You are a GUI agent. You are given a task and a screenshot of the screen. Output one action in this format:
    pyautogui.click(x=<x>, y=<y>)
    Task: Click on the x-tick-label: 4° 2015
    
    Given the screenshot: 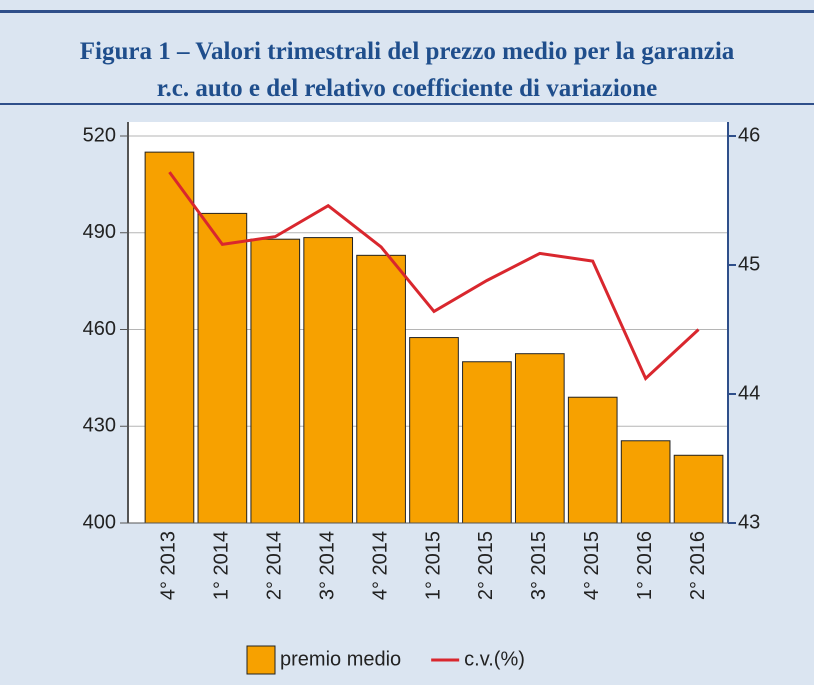 What is the action you would take?
    pyautogui.click(x=592, y=565)
    